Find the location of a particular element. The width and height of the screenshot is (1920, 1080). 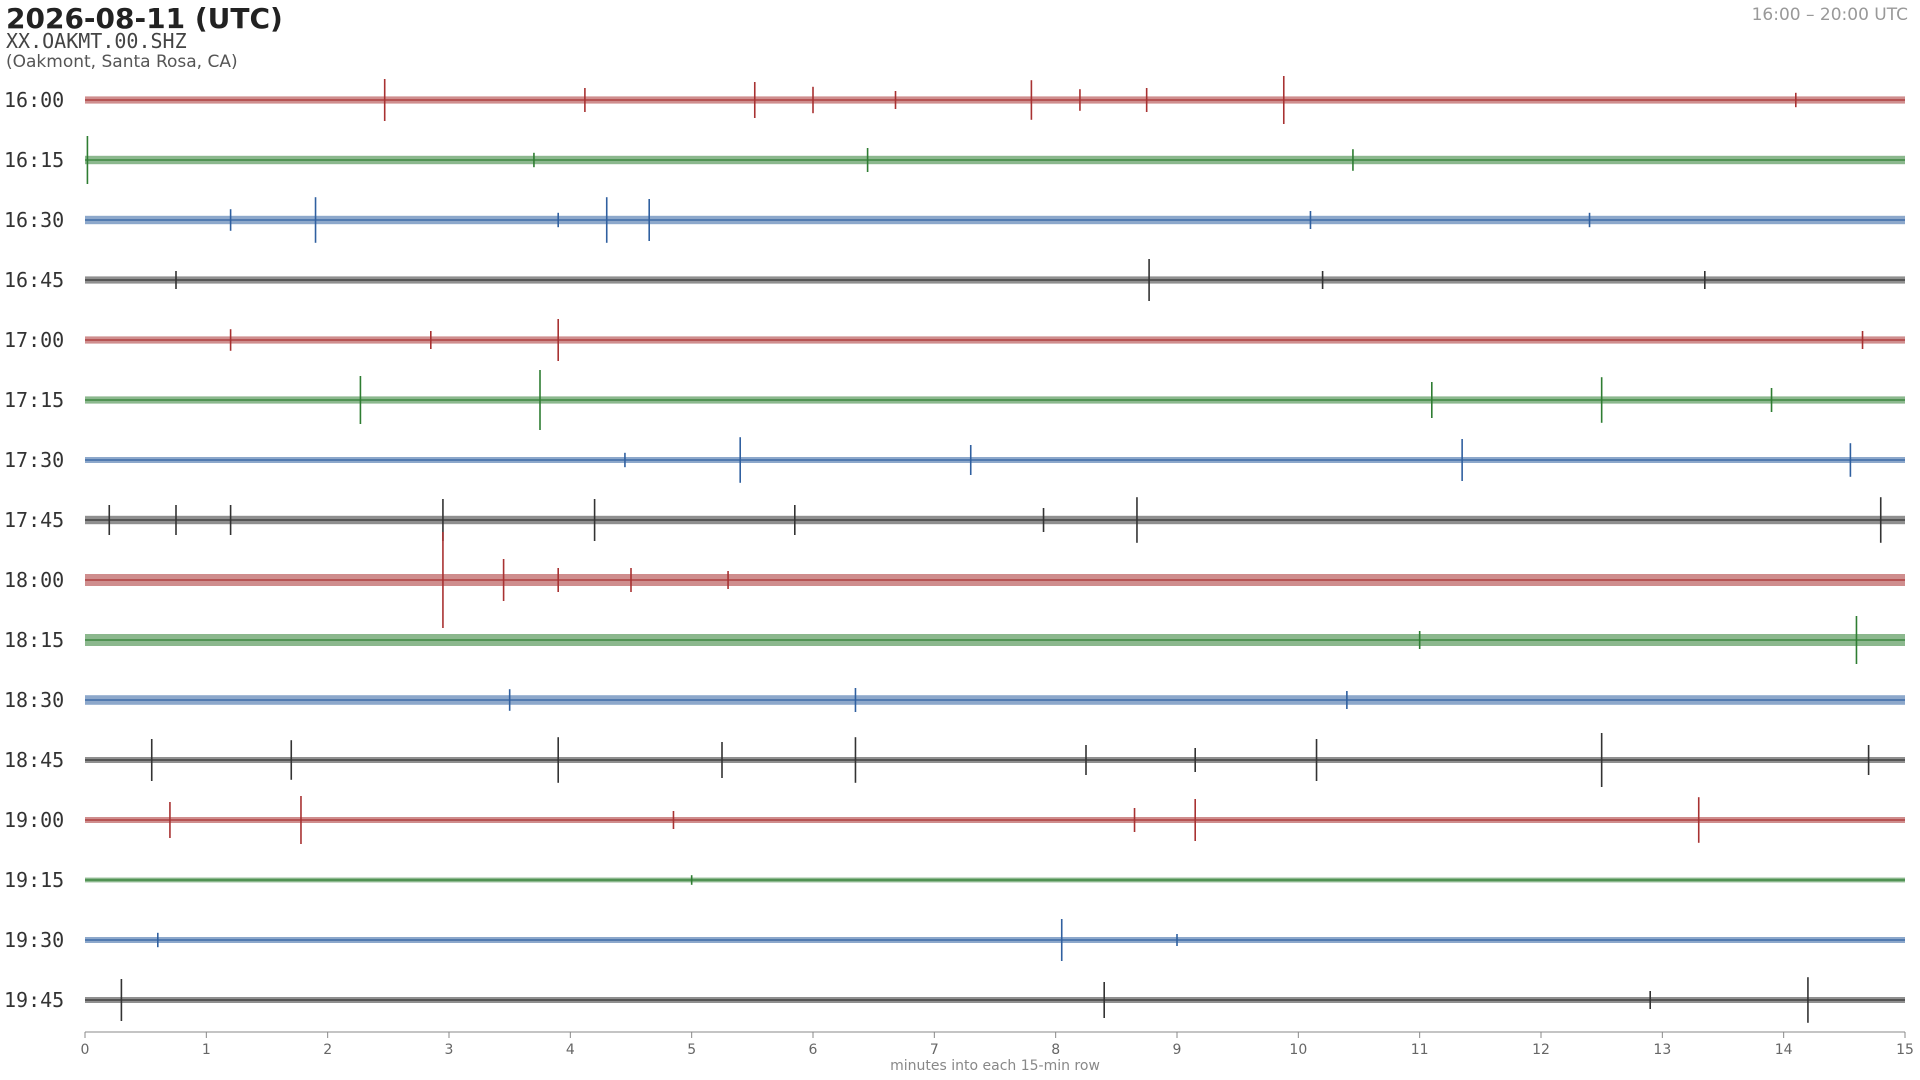

row-label: 17:15 is located at coordinates (34, 400).